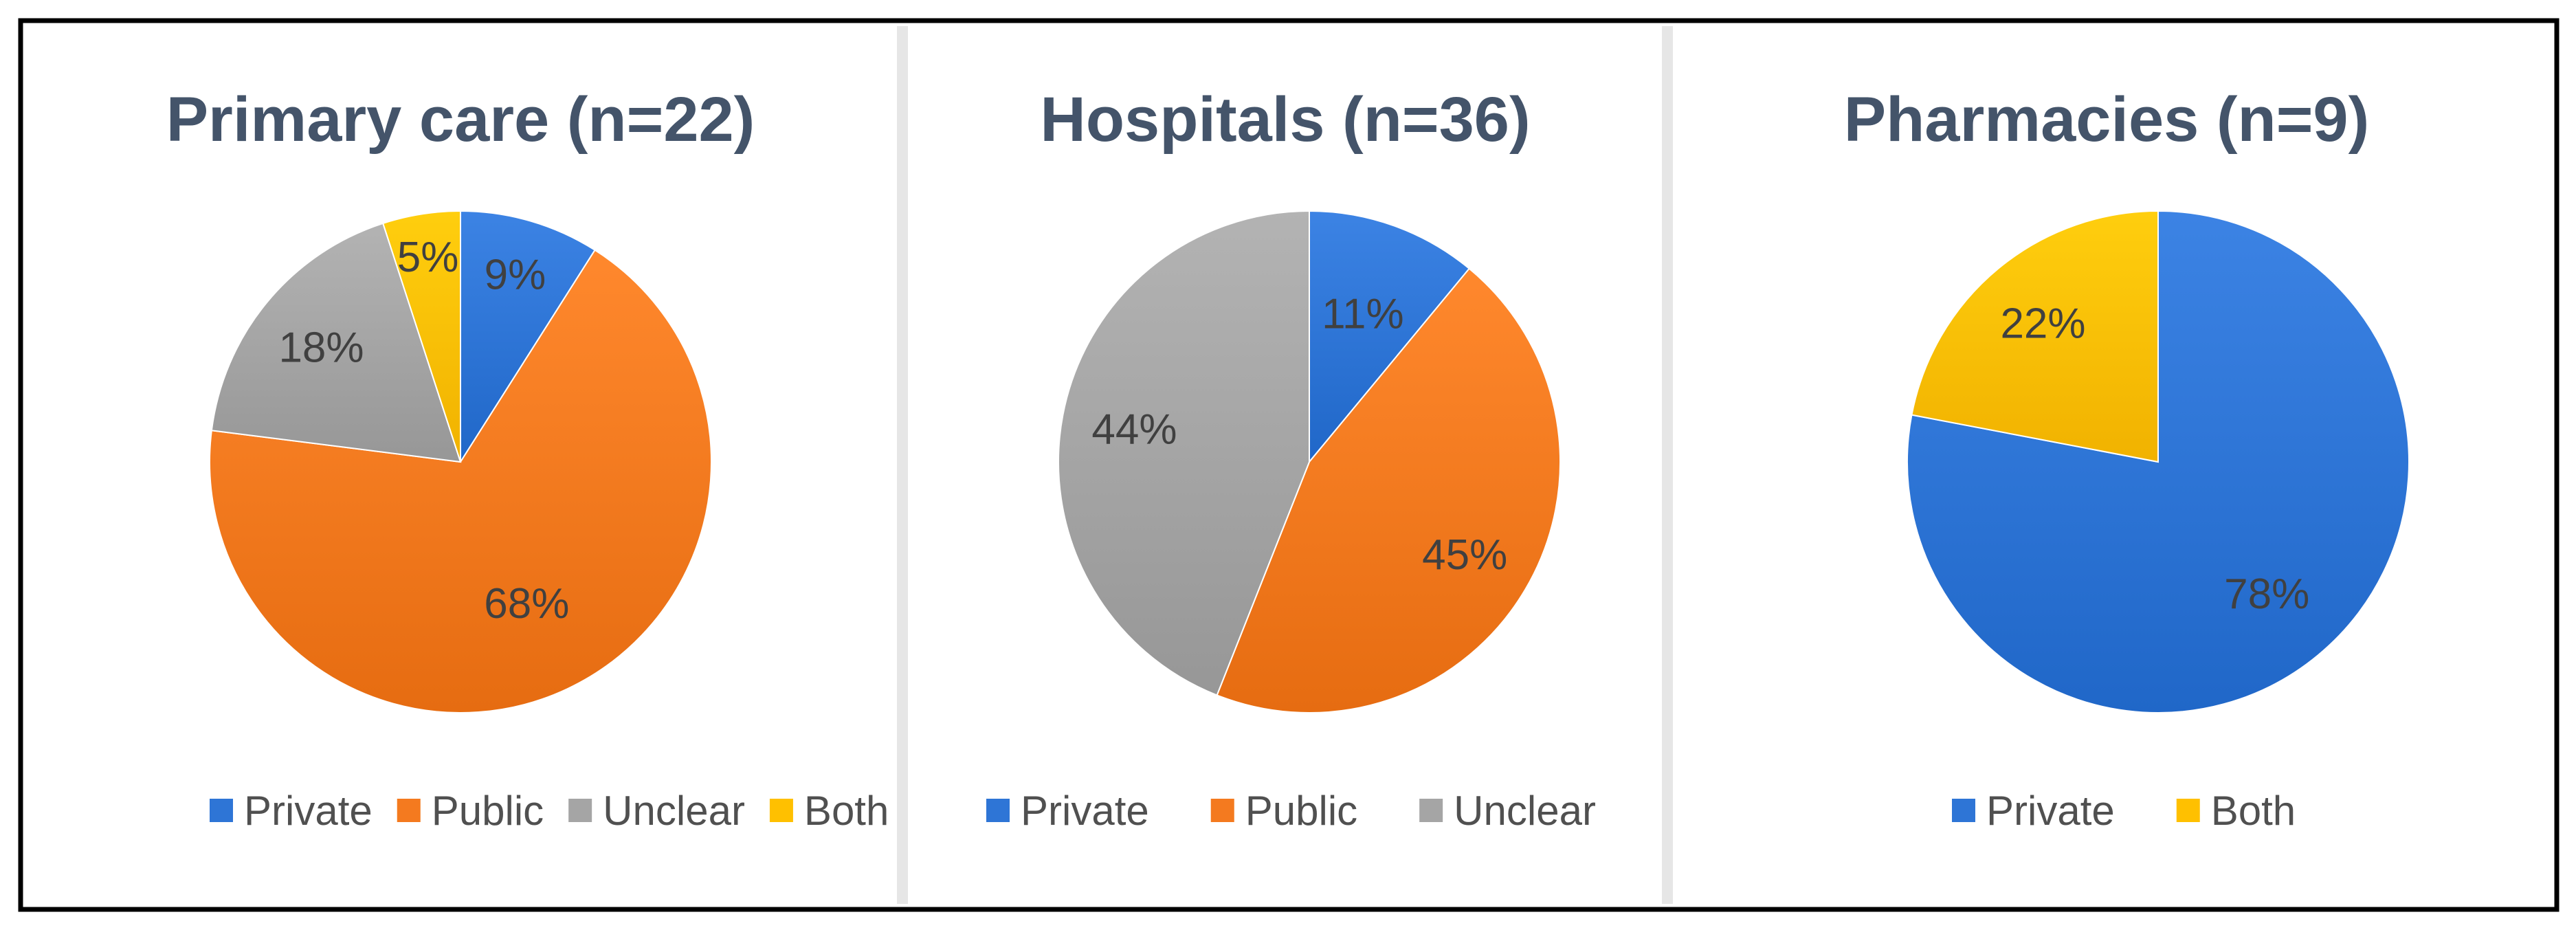 Image resolution: width=2576 pixels, height=930 pixels. Describe the element at coordinates (1299, 435) in the screenshot. I see `slice-labels: 11% 45% 44%` at that location.